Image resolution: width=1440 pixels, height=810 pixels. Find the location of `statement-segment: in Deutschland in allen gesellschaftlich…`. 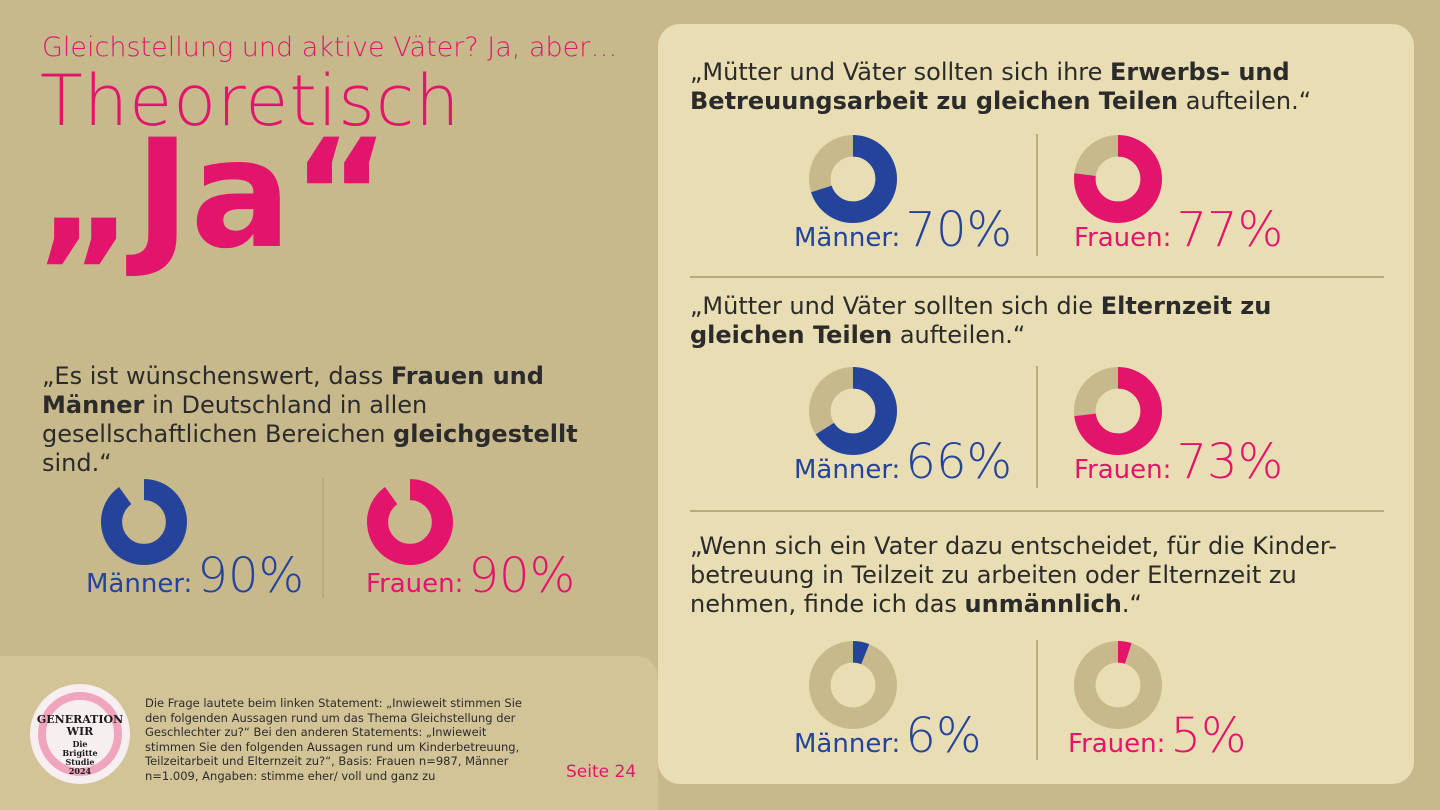

statement-segment: in Deutschland in allen gesellschaftlich… is located at coordinates (235, 419).